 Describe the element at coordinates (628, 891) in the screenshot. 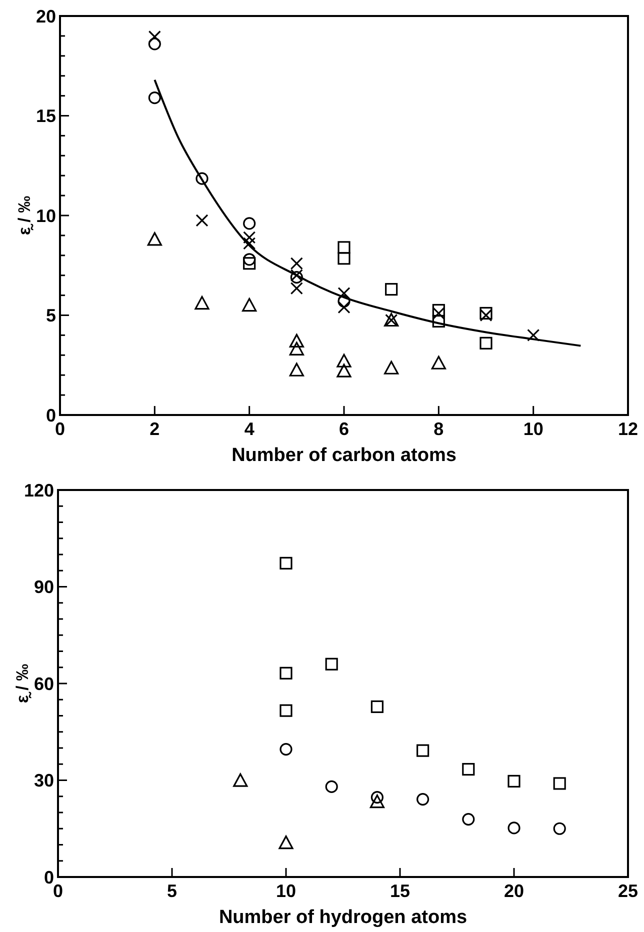

I see `x-tick-label: 25` at that location.